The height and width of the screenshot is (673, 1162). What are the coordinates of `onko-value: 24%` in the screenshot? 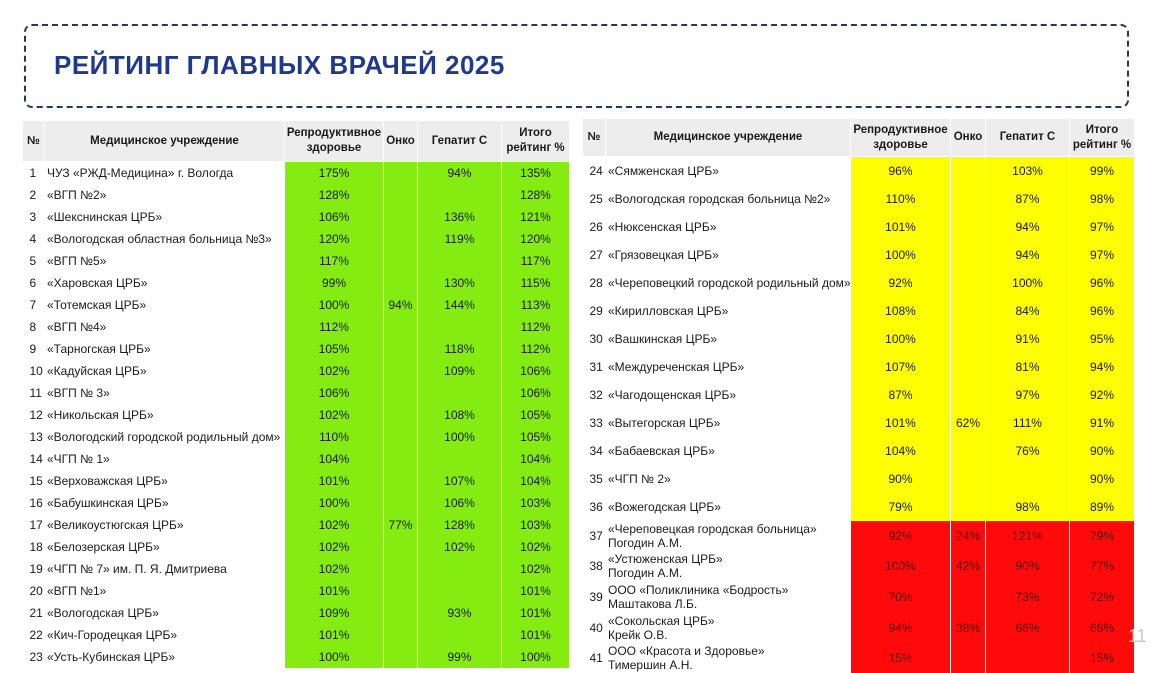 It's located at (968, 536).